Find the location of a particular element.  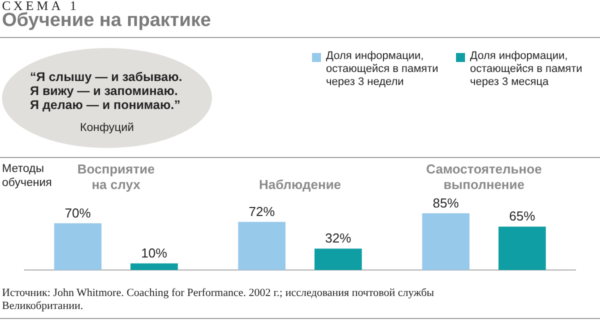

data-label: 70% is located at coordinates (78, 212).